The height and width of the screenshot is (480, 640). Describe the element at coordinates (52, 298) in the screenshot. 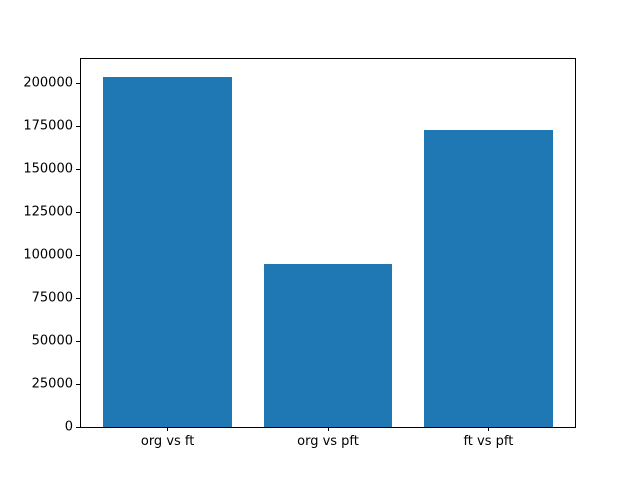

I see `y-tick-label: 75000` at that location.